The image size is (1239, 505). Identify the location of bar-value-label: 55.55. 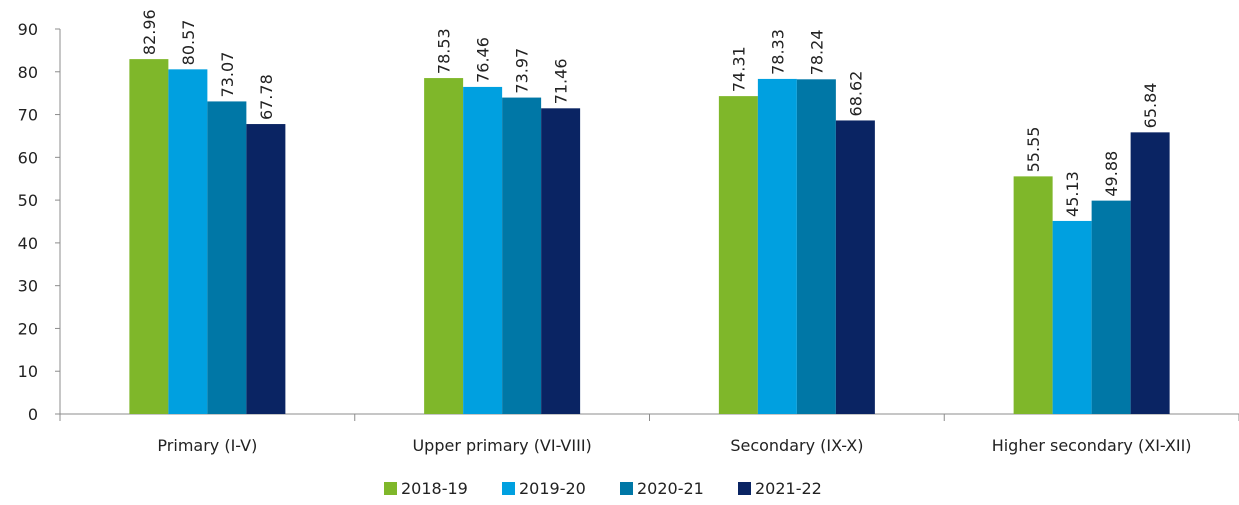
(1033, 150).